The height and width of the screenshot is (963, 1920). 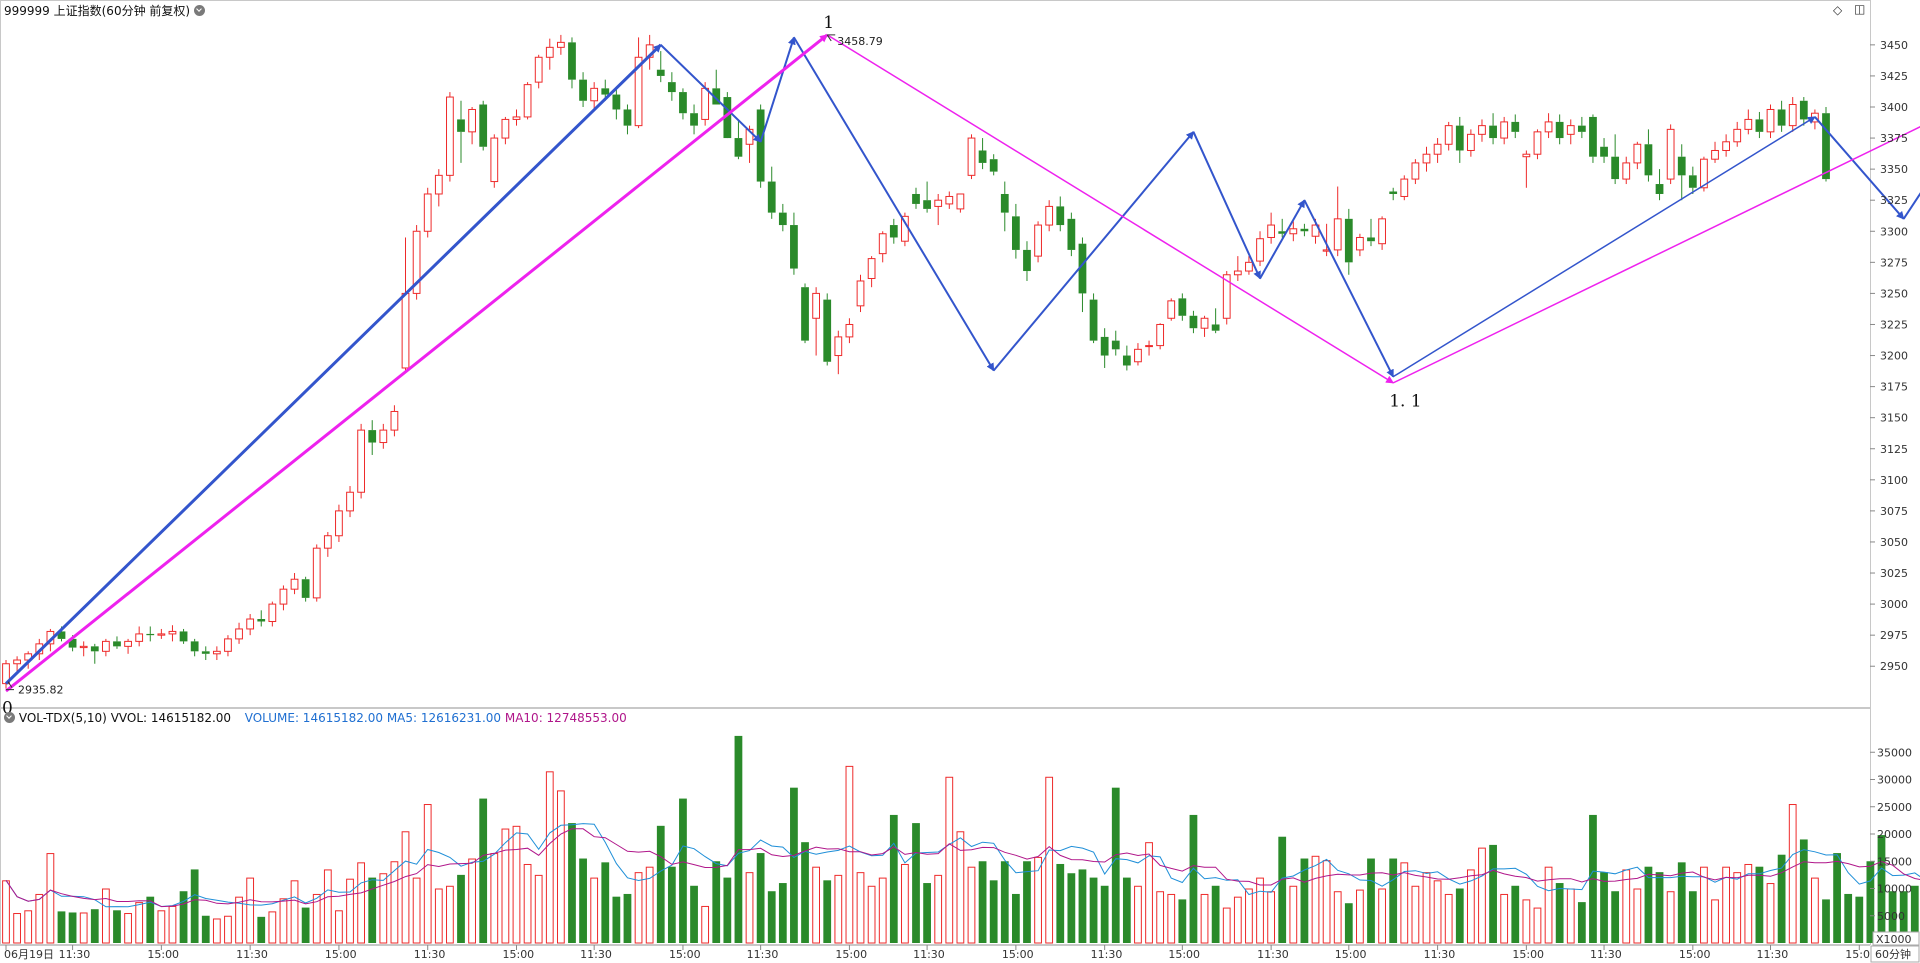 What do you see at coordinates (1894, 542) in the screenshot?
I see `price-tick-label: 3050` at bounding box center [1894, 542].